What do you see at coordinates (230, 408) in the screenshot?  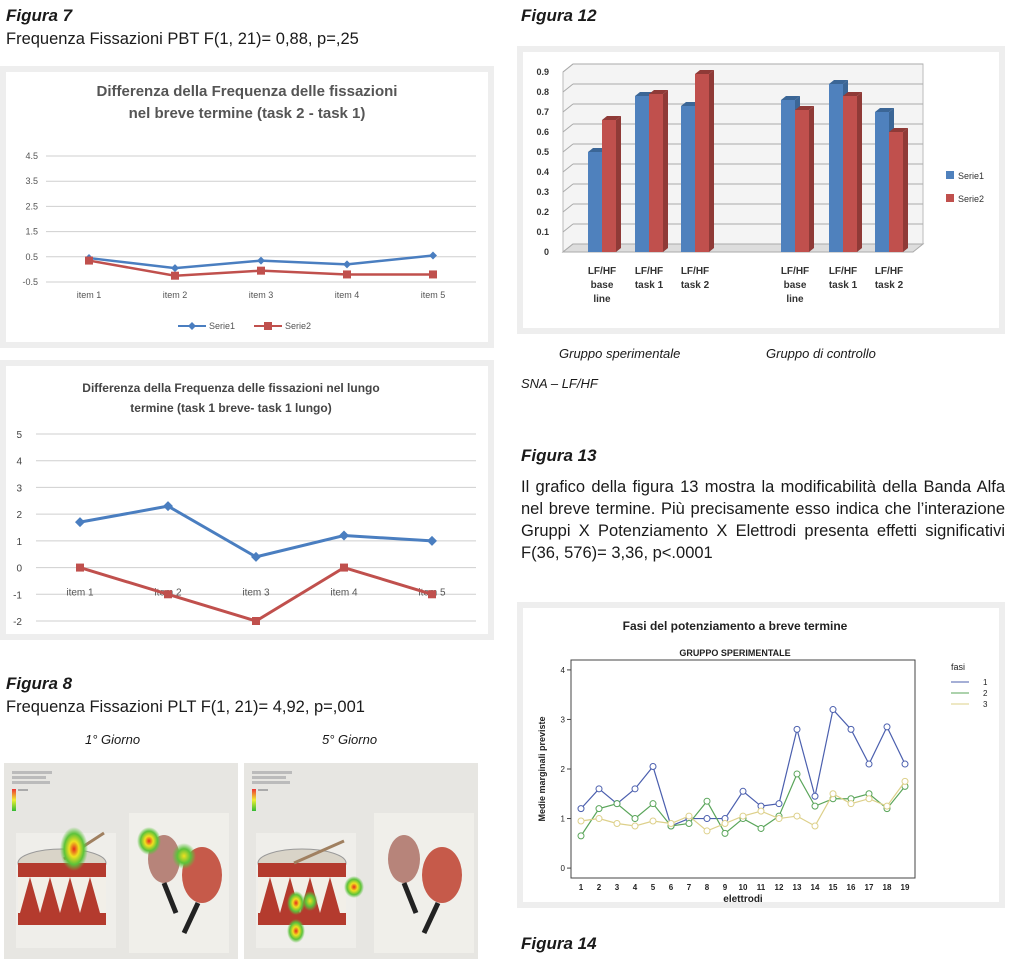 I see `chart2-title-line: termine (task 1 breve- task 1 lungo)` at bounding box center [230, 408].